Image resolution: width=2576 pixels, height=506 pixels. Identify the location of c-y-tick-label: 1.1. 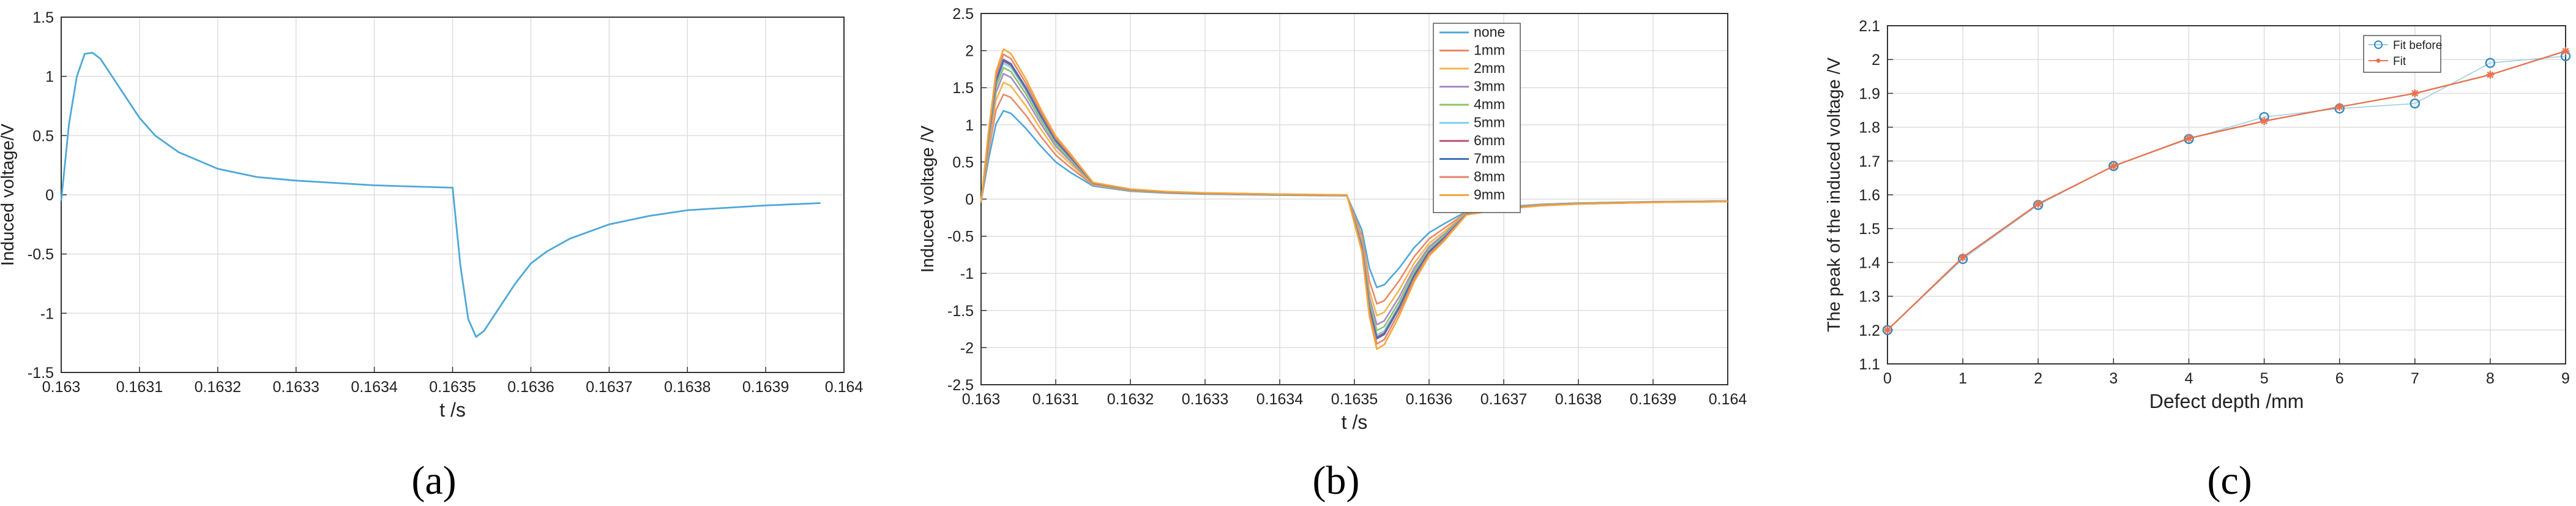
(1869, 364).